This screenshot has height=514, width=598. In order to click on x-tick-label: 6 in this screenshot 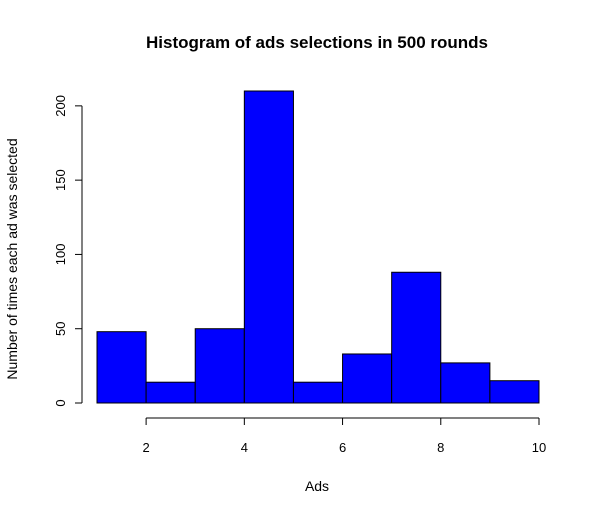, I will do `click(342, 447)`.